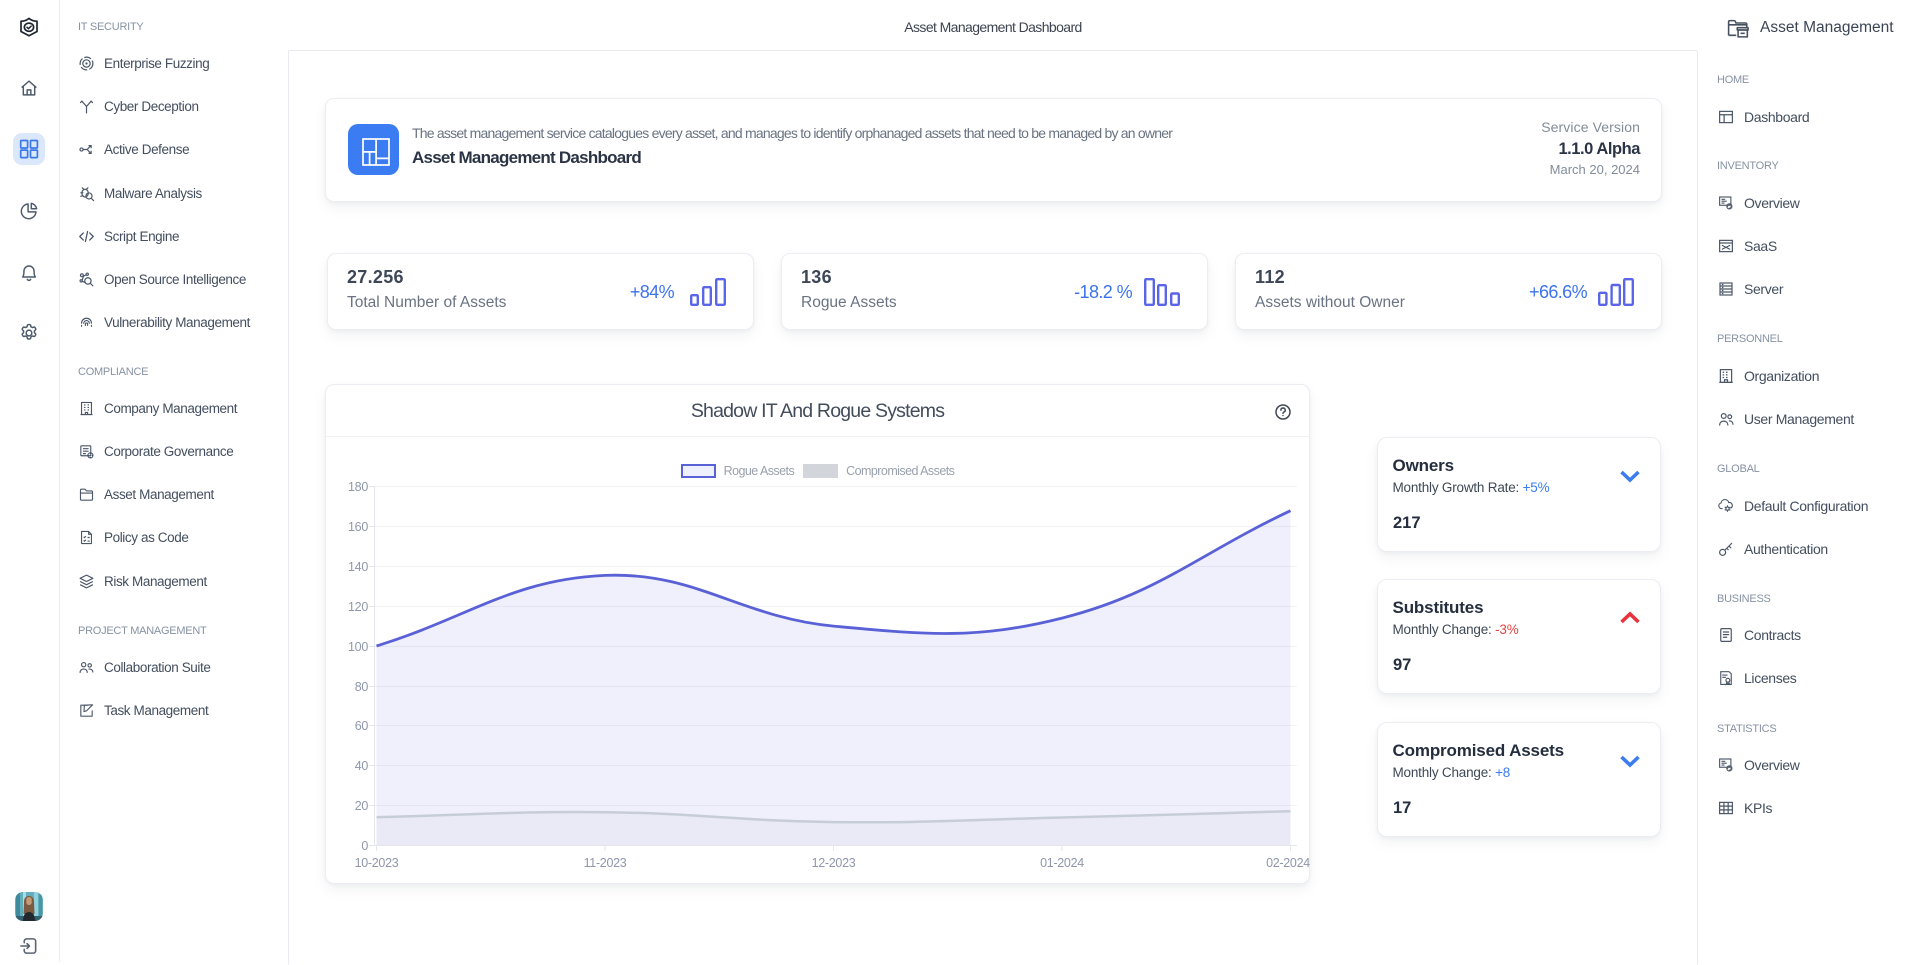  I want to click on svg-text: 20, so click(362, 806).